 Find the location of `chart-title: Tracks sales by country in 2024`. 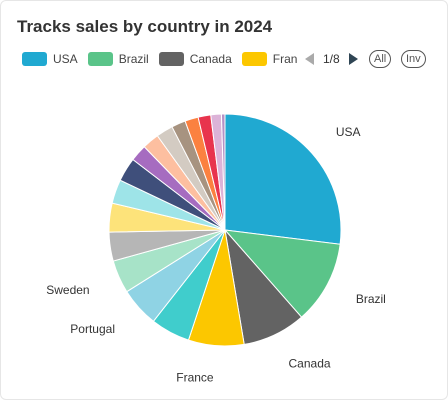

chart-title: Tracks sales by country in 2024 is located at coordinates (145, 26).